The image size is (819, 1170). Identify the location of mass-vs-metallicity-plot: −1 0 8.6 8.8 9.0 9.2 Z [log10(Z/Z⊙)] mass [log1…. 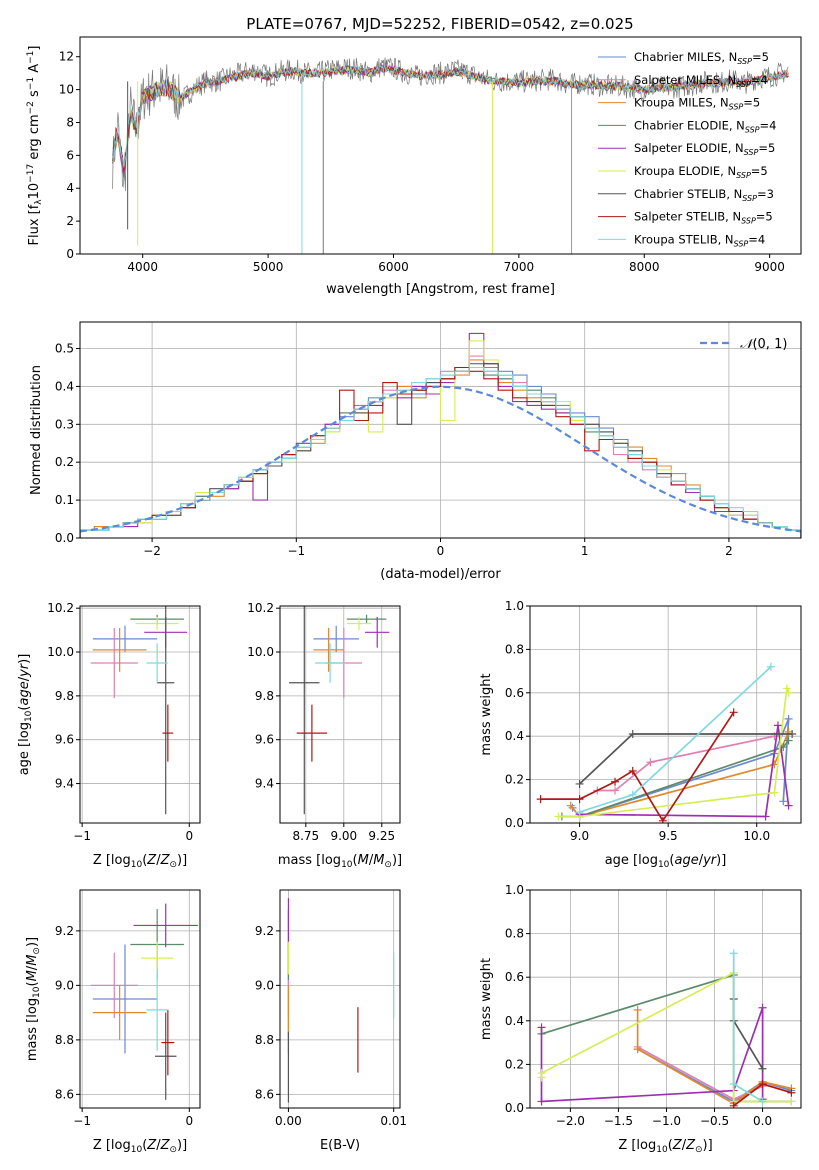
(113, 1022).